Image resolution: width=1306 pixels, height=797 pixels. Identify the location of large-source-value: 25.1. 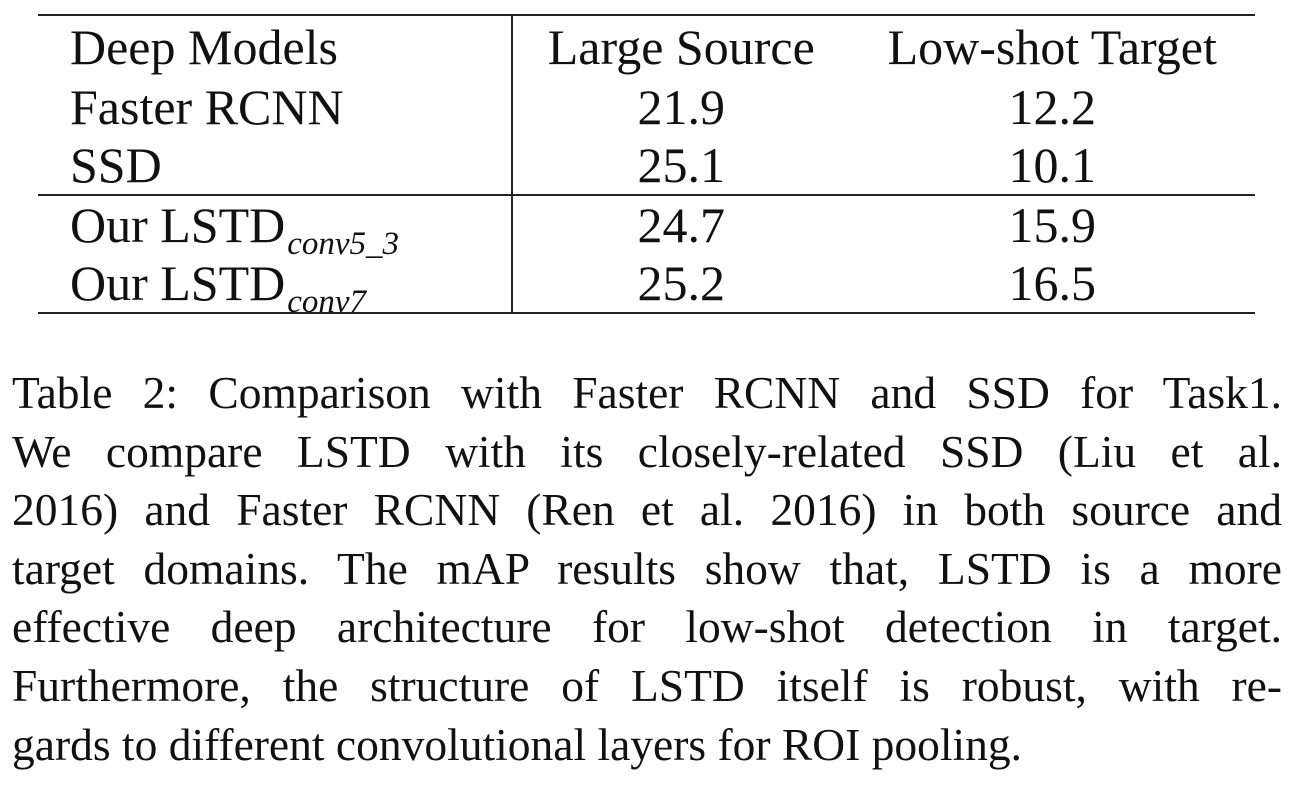
(681, 166).